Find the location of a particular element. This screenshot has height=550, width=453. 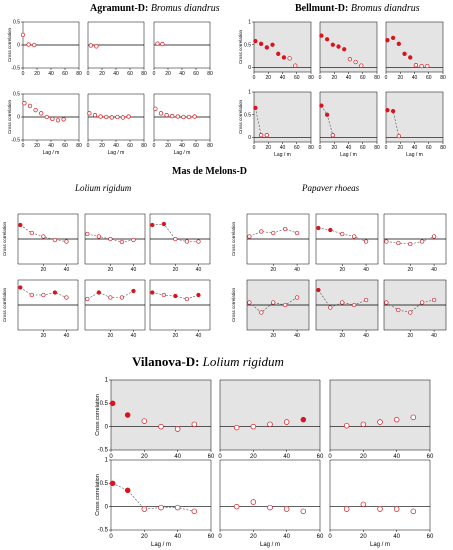

panel-mas-papaver-r2-c3: 20 40 is located at coordinates (415, 309).